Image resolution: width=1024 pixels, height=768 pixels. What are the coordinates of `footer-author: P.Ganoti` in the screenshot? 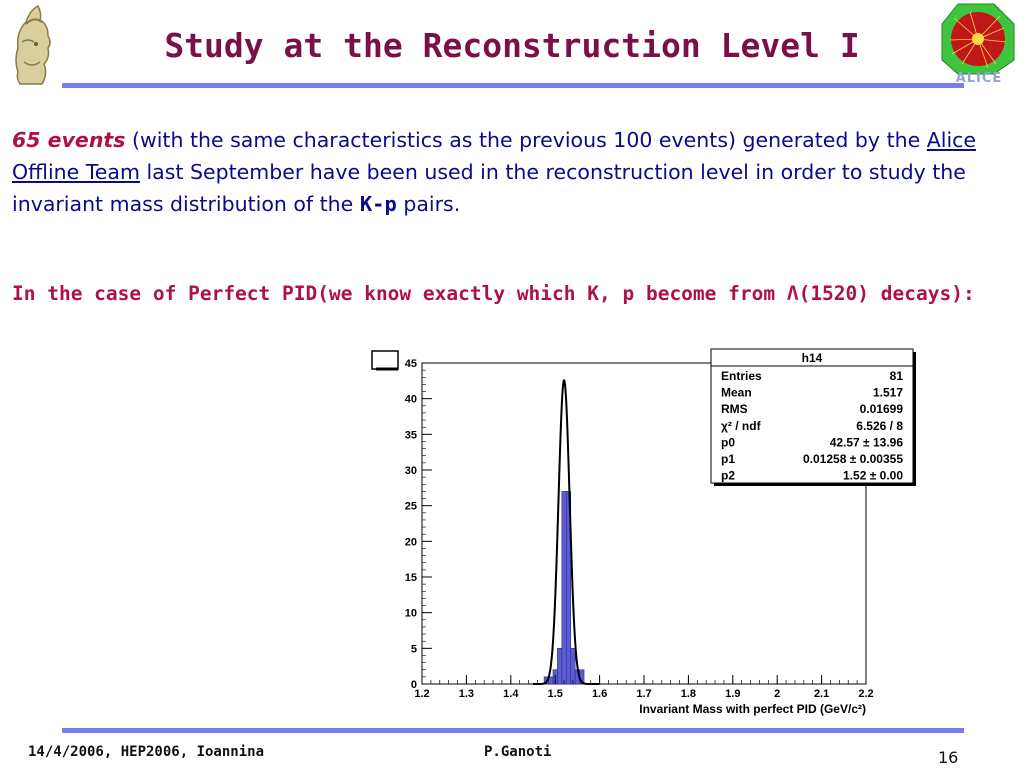 It's located at (518, 752).